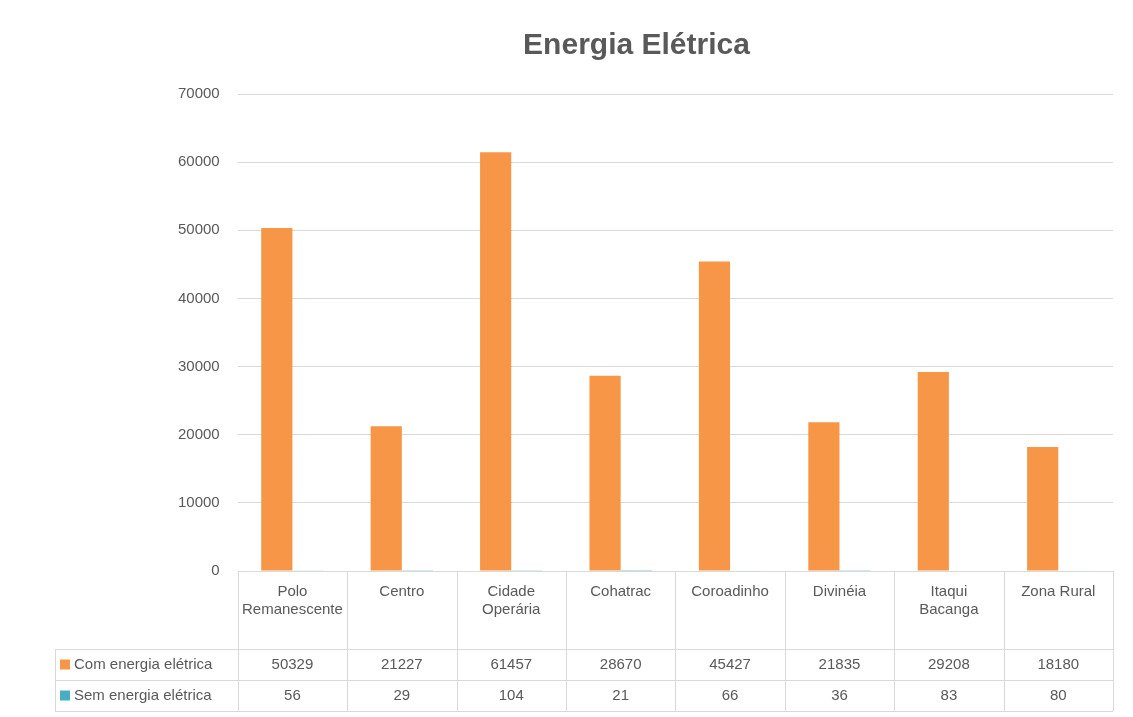  I want to click on data-label: 18180, so click(1058, 663).